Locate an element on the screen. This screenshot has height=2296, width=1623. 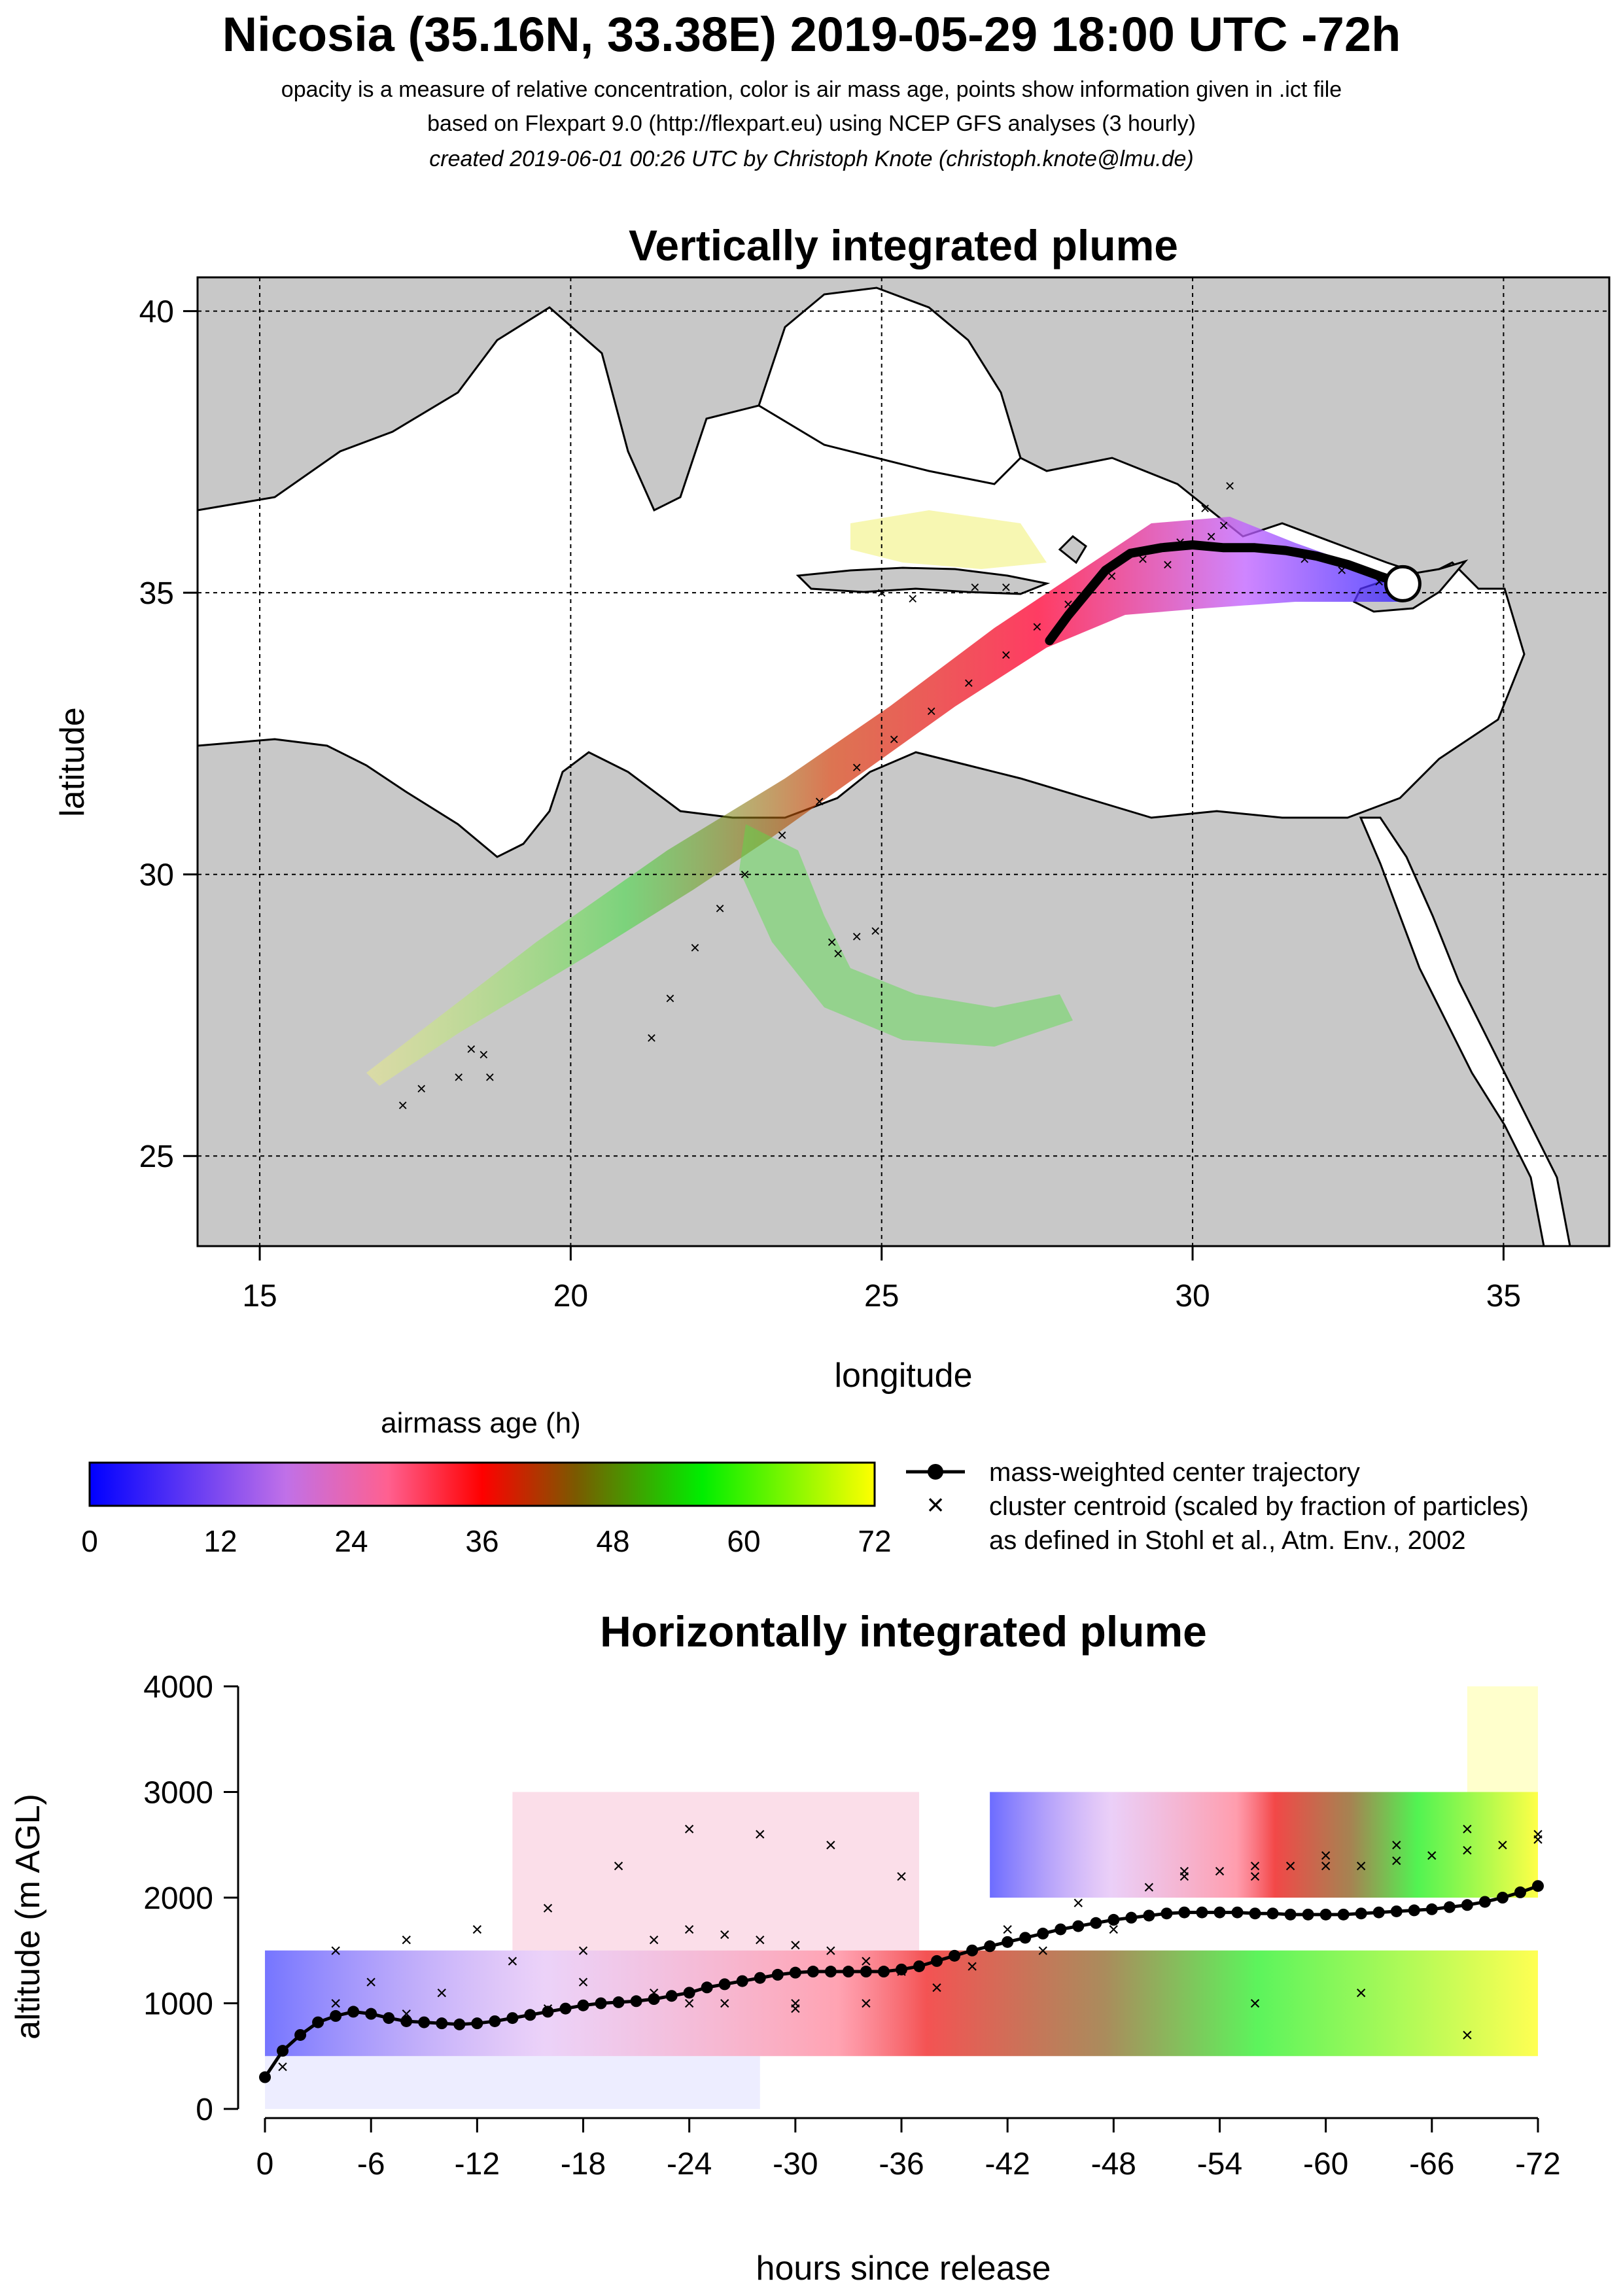
map-x-tick-label: 15 is located at coordinates (259, 1296).